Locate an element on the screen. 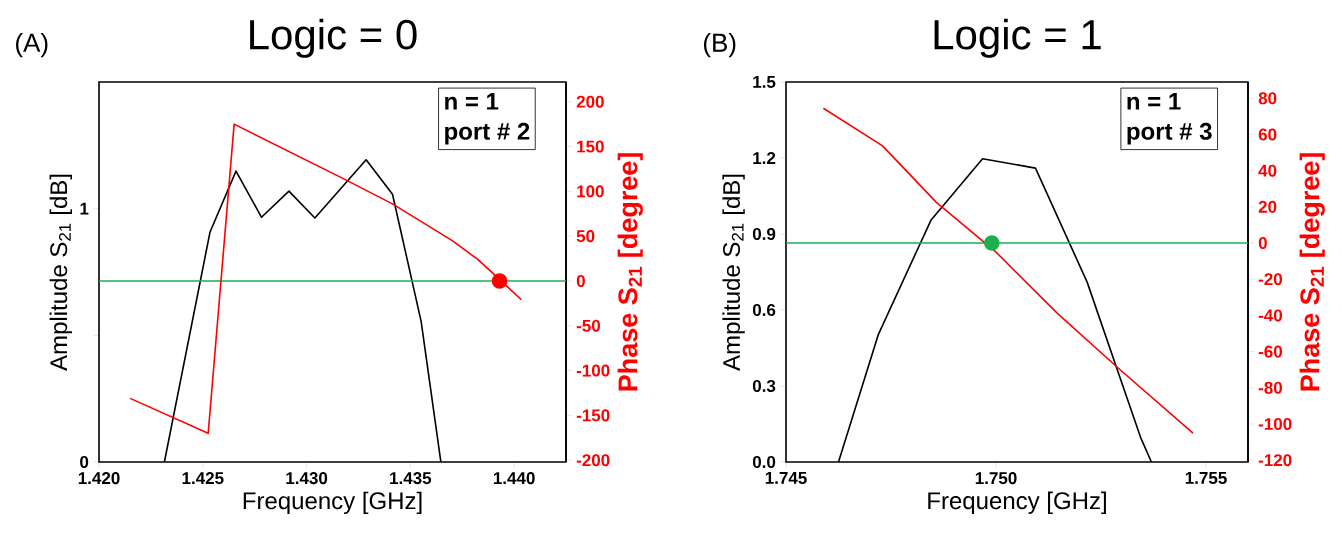  y2-tick-label: 50 is located at coordinates (585, 236).